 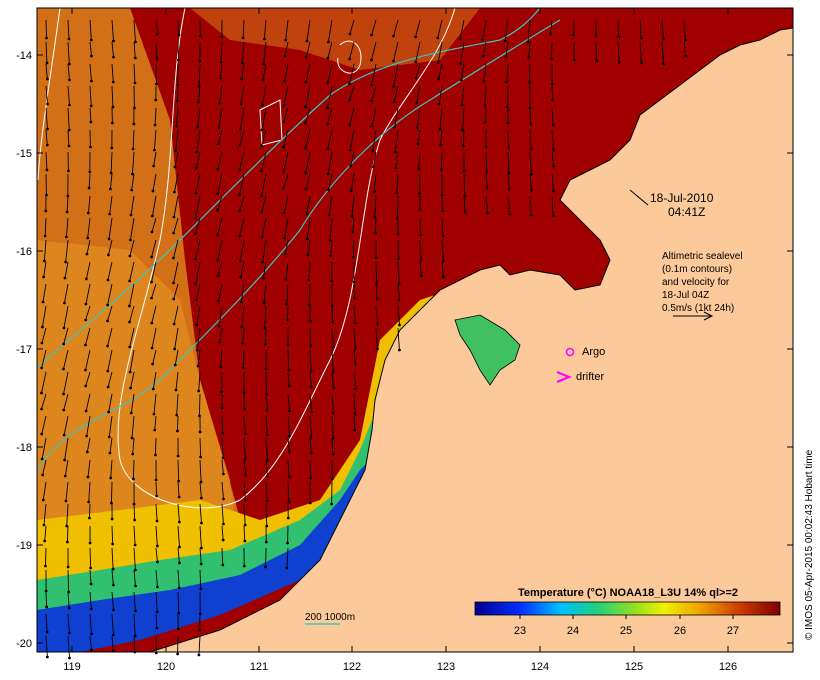 I want to click on y-tick-label: -20, so click(x=24, y=644).